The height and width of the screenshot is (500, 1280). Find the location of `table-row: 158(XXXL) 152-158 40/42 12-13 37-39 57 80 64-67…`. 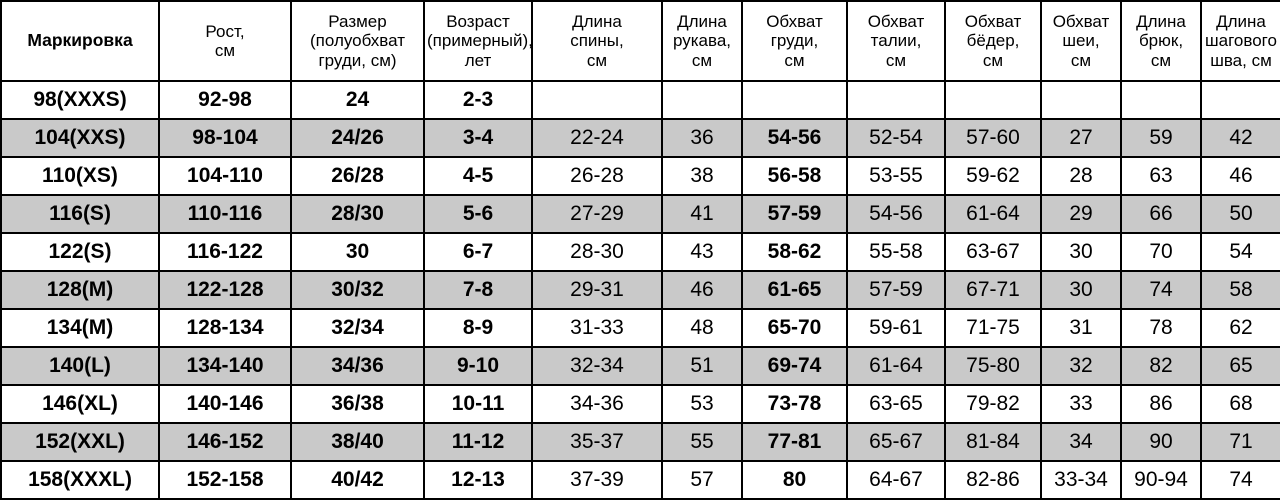

table-row: 158(XXXL) 152-158 40/42 12-13 37-39 57 80 64-67… is located at coordinates (640, 480).